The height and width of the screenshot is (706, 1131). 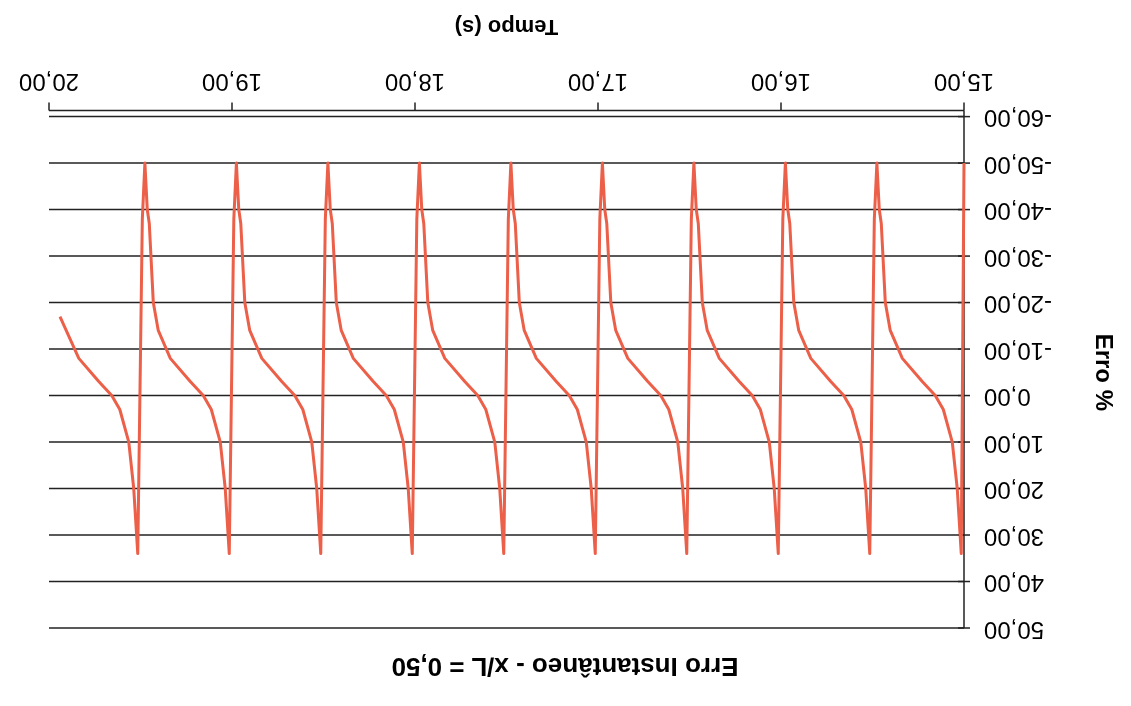 What do you see at coordinates (1018, 119) in the screenshot?
I see `y-tick-label: -60,00` at bounding box center [1018, 119].